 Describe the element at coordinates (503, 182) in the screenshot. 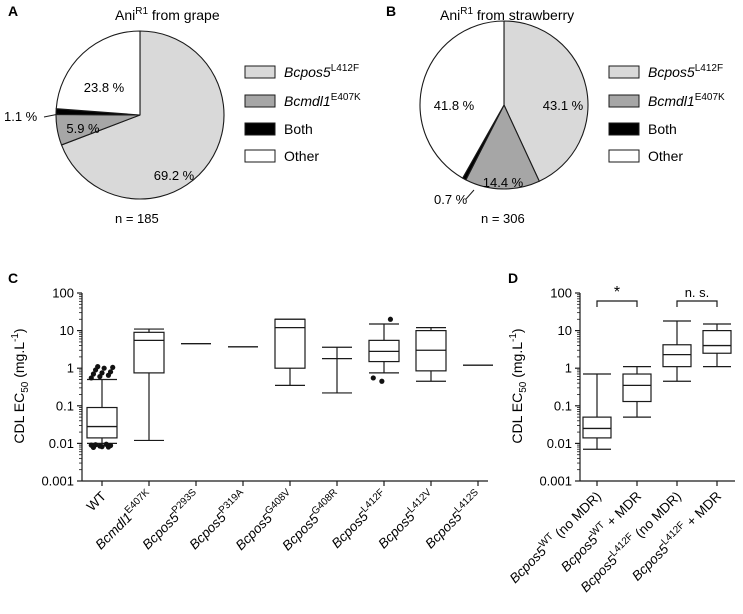

I see `pie-b-label-bcmdl1: 14.4 %` at that location.